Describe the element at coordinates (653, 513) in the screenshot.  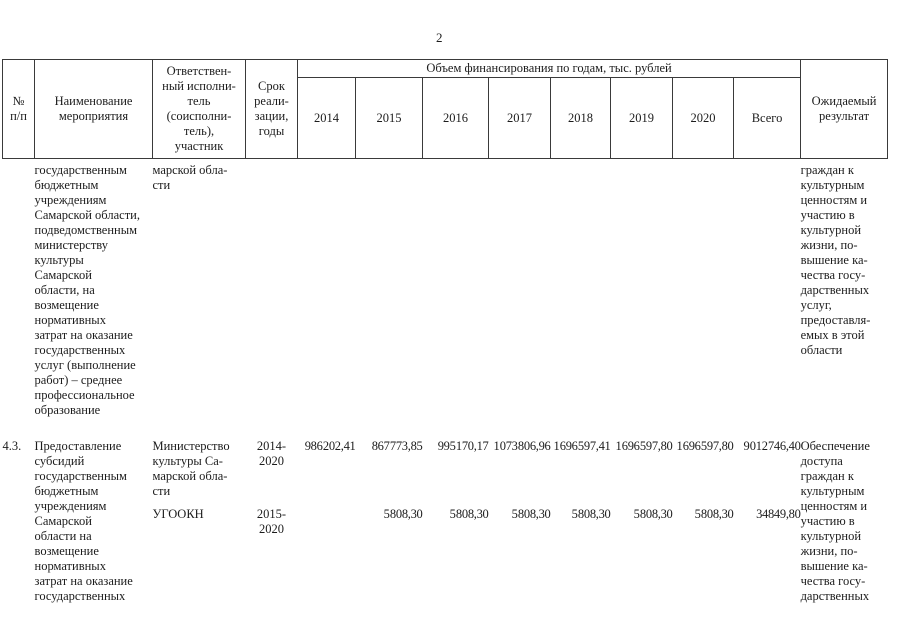
I see `cell-value-2019: 5 808,30` at that location.